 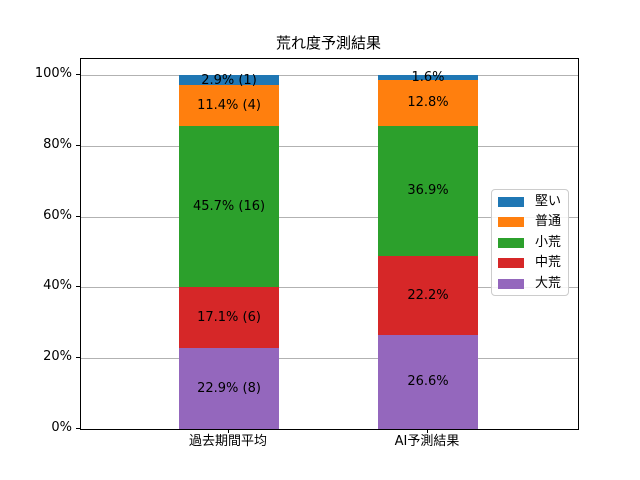 I want to click on bar-segment: 11.4% (4), so click(x=229, y=105).